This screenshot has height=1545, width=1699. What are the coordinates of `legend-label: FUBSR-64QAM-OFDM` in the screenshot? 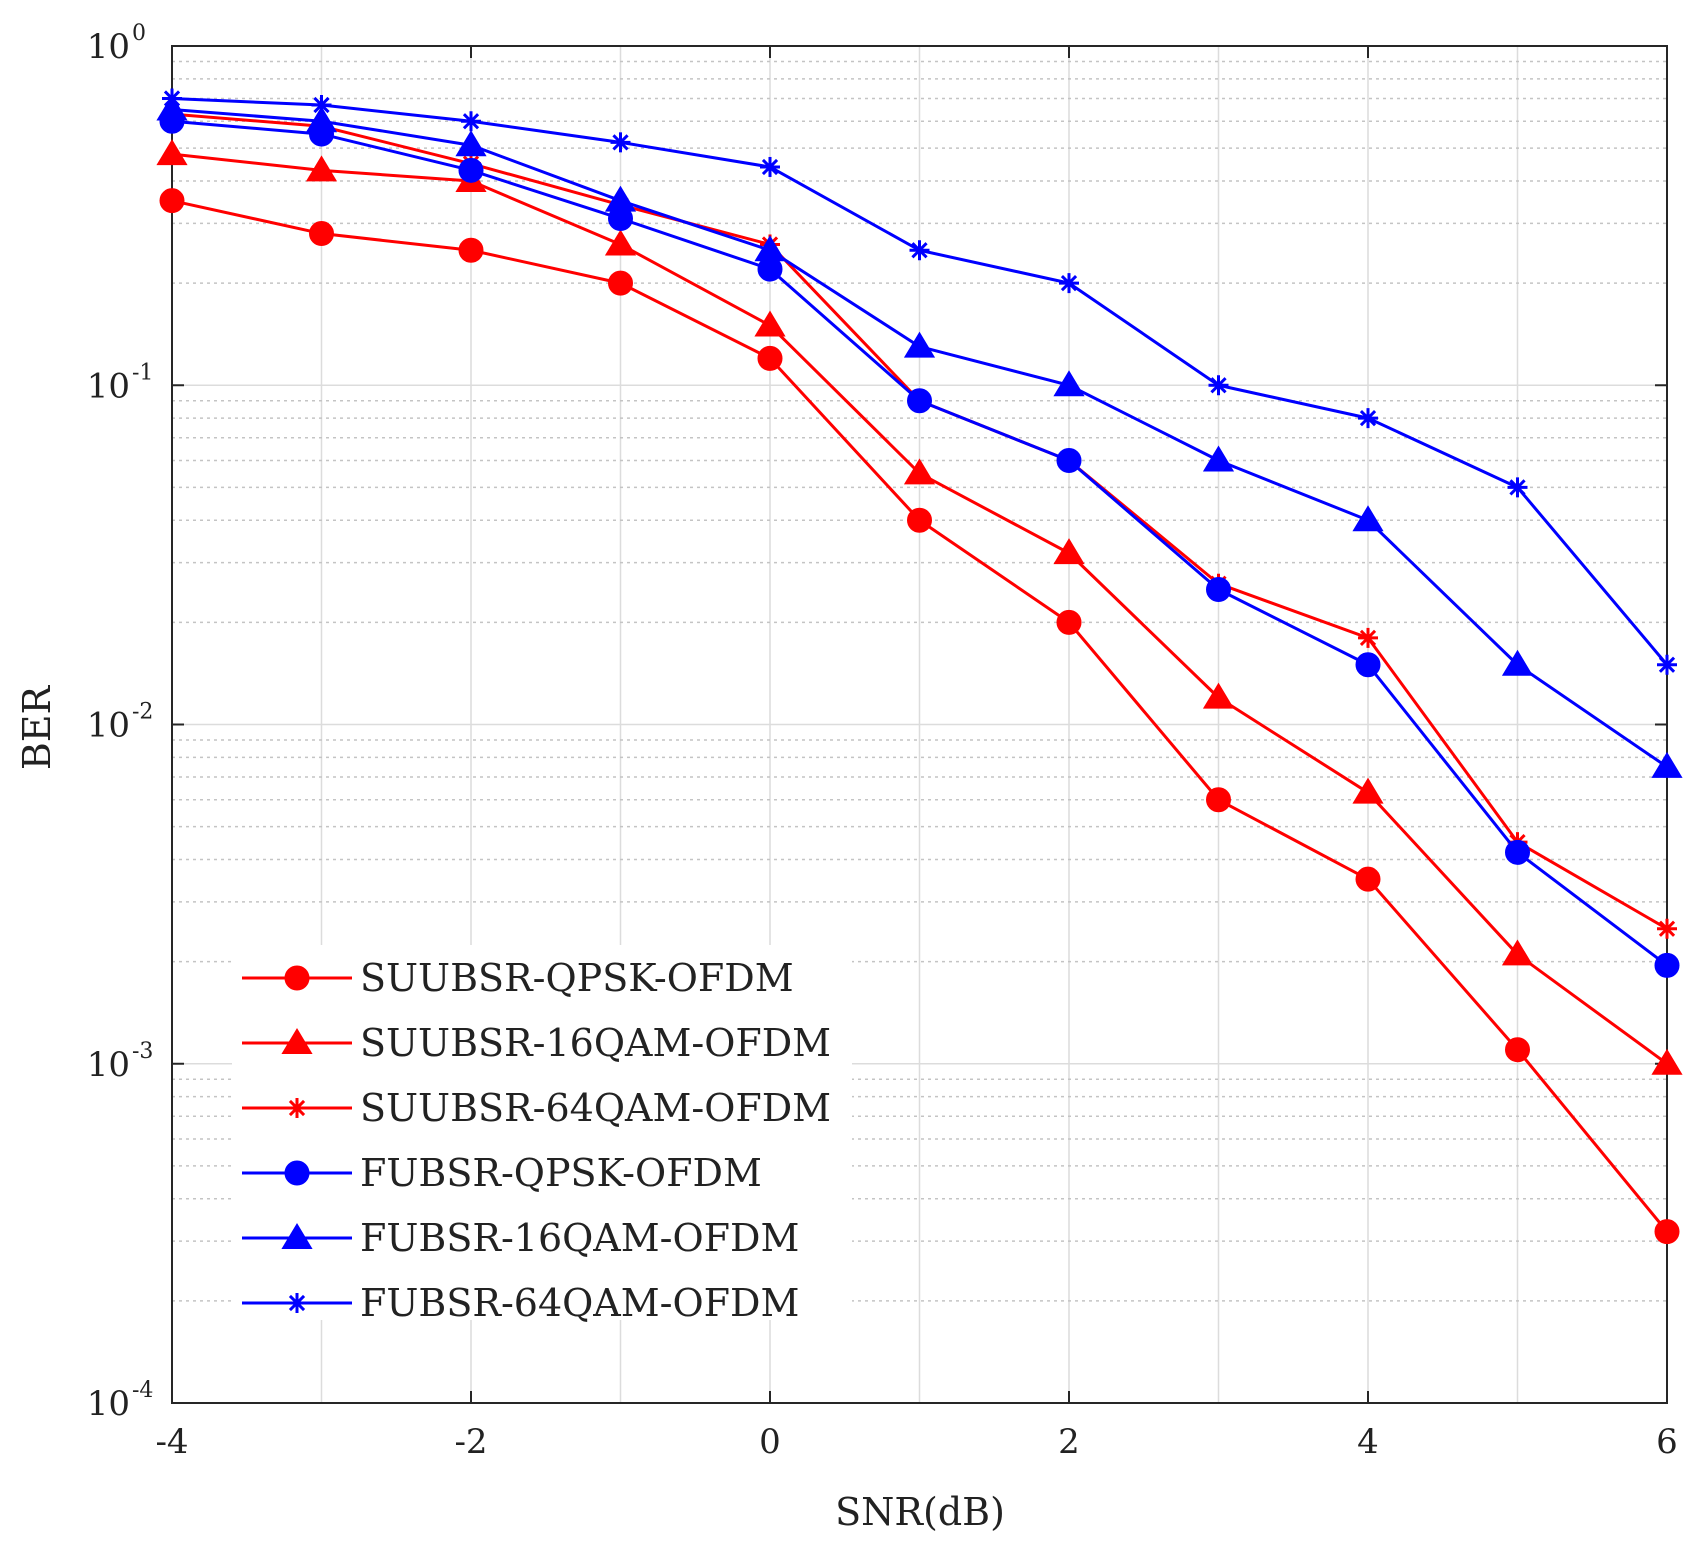 It's located at (579, 1303).